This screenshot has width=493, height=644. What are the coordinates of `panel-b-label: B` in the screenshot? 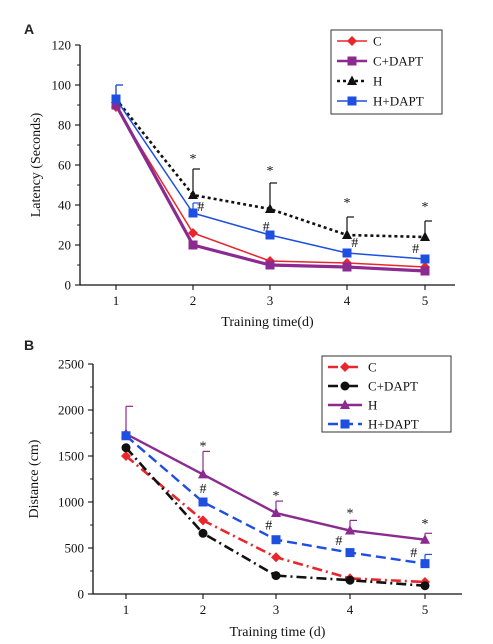 It's located at (29, 345).